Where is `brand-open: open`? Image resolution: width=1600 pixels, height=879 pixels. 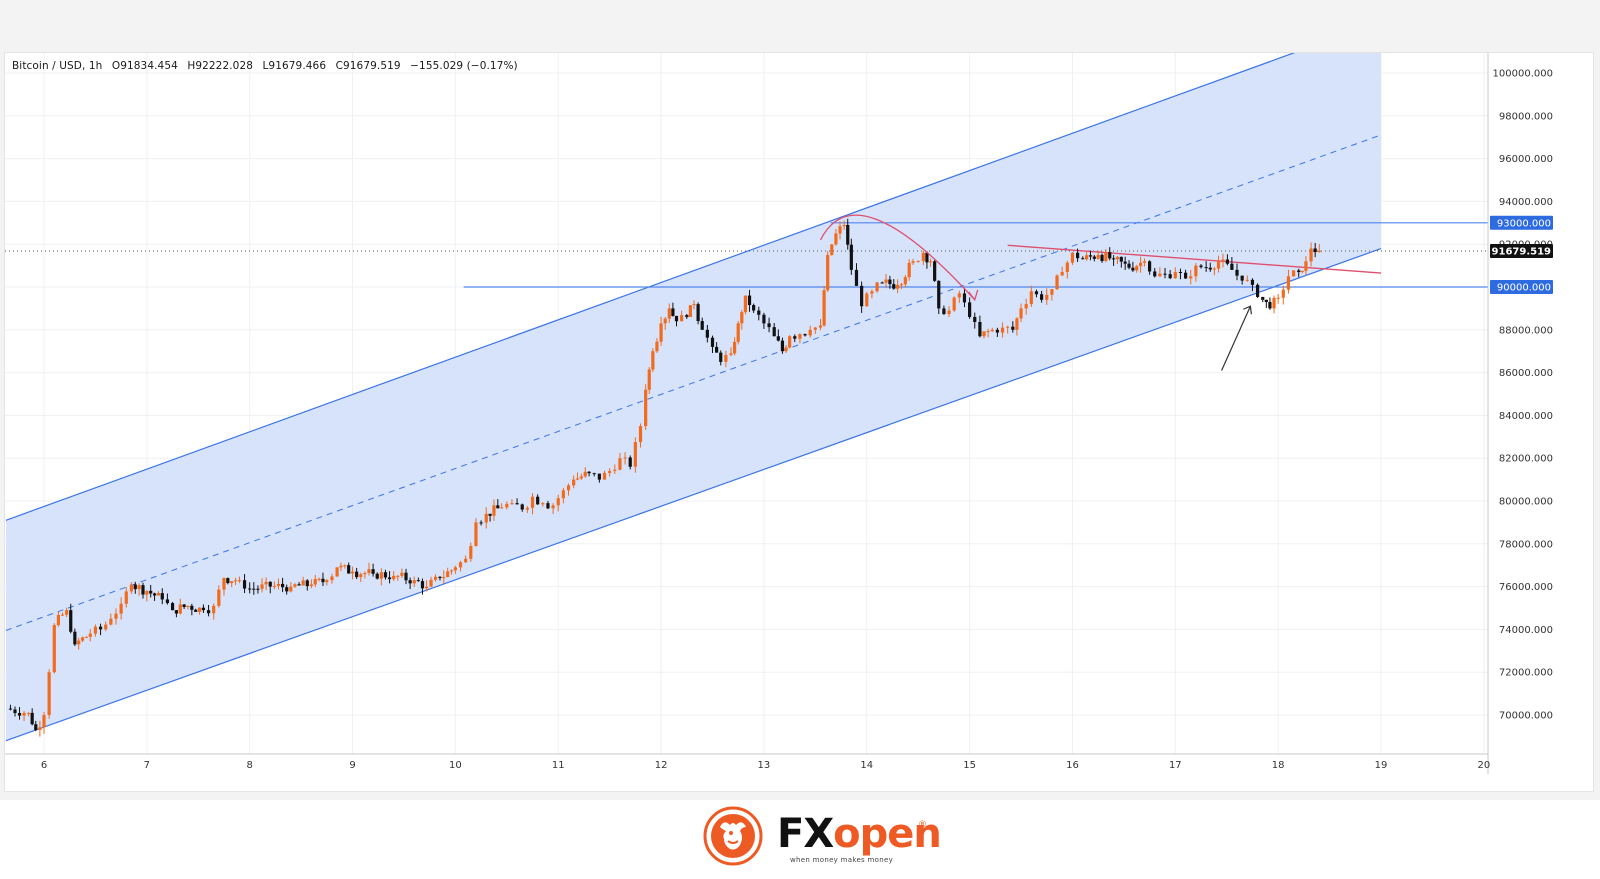 brand-open: open is located at coordinates (887, 834).